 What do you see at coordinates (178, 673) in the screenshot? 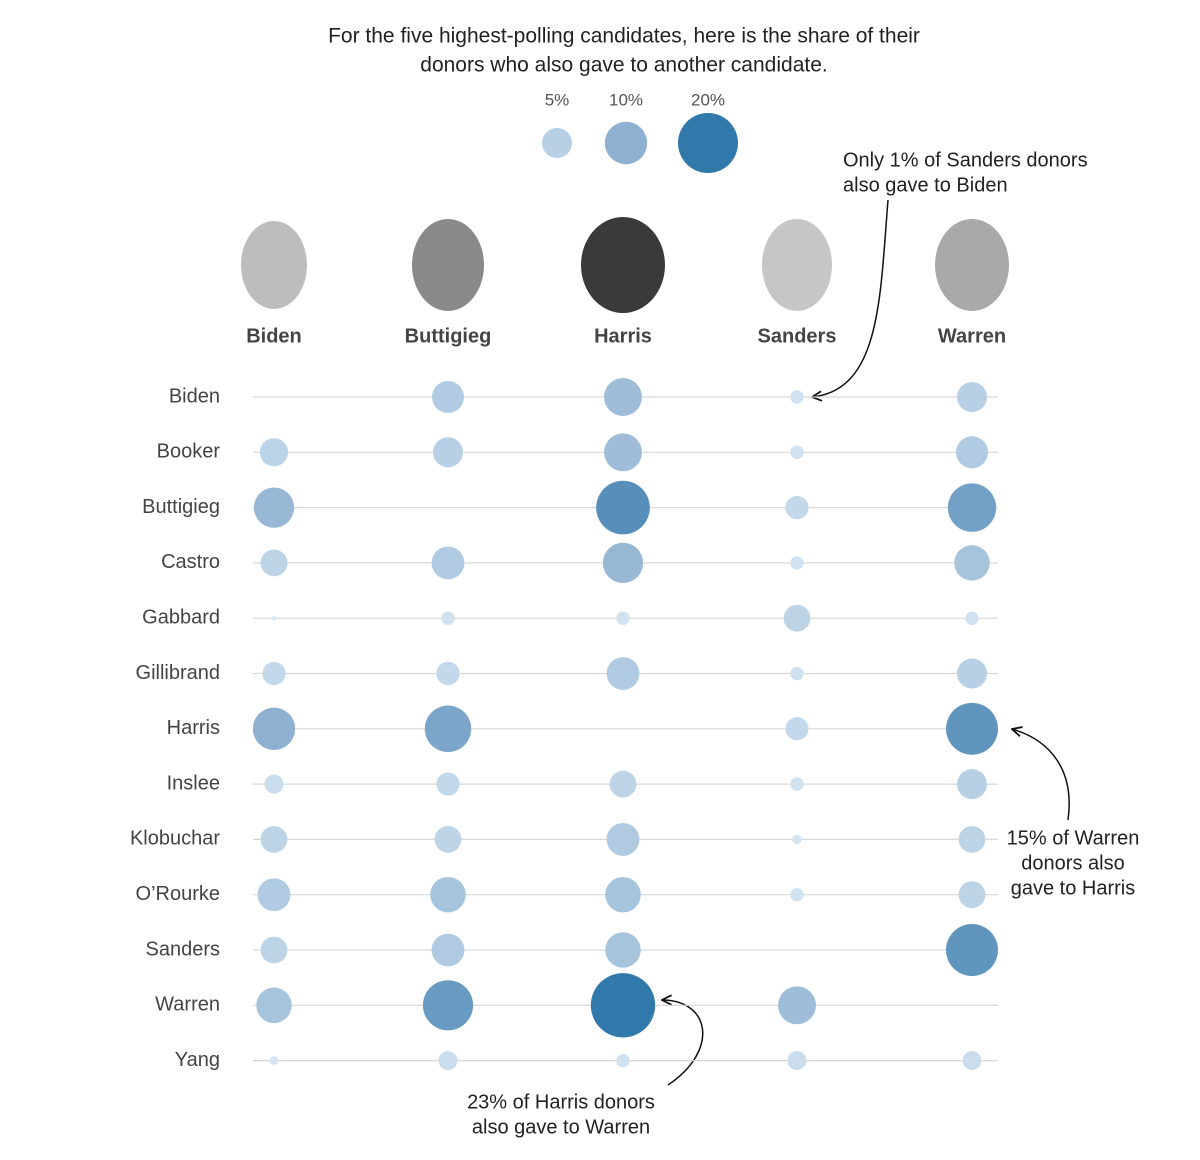
I see `row-label: Gillibrand` at bounding box center [178, 673].